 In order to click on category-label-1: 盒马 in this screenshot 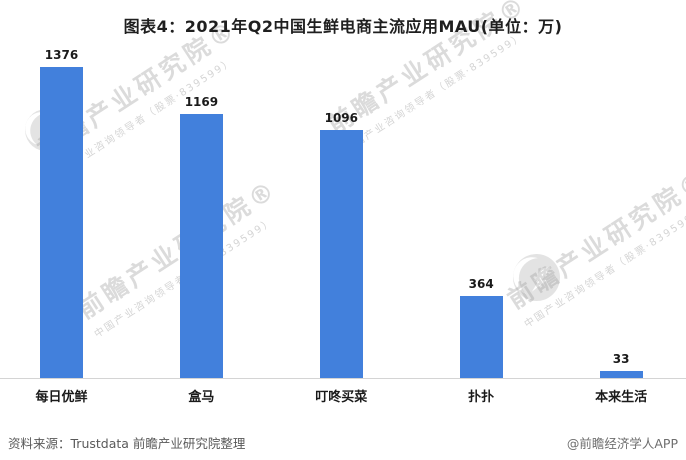, I will do `click(201, 397)`.